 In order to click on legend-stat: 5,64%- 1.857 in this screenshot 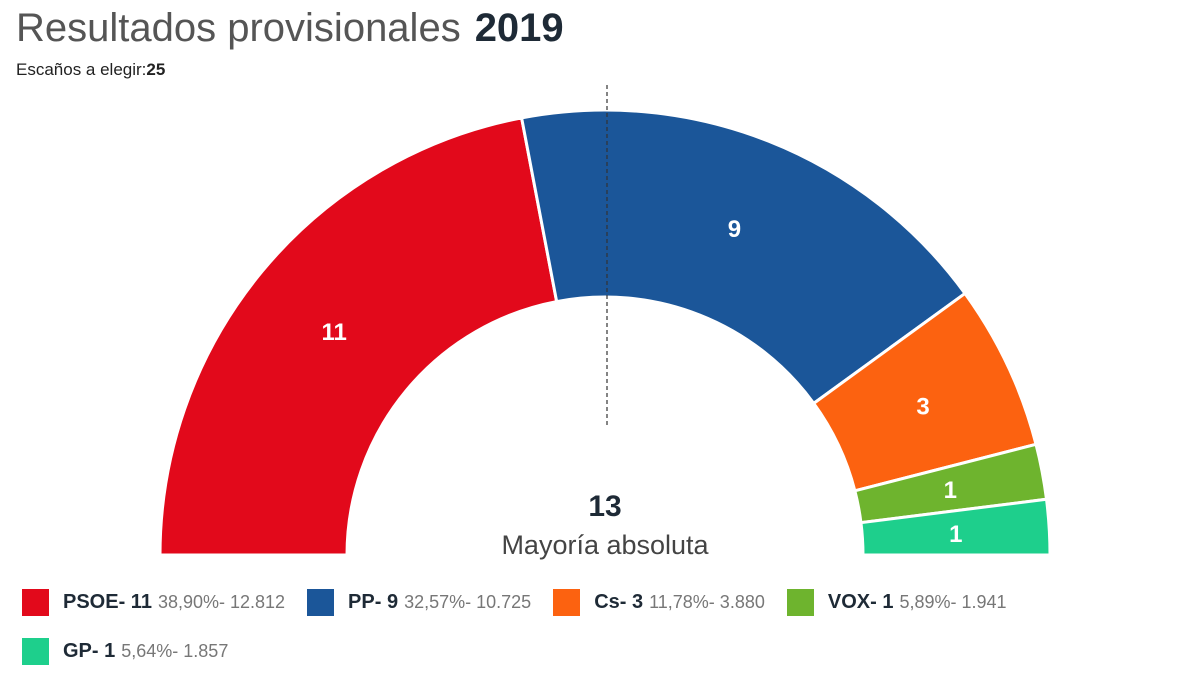, I will do `click(175, 650)`.